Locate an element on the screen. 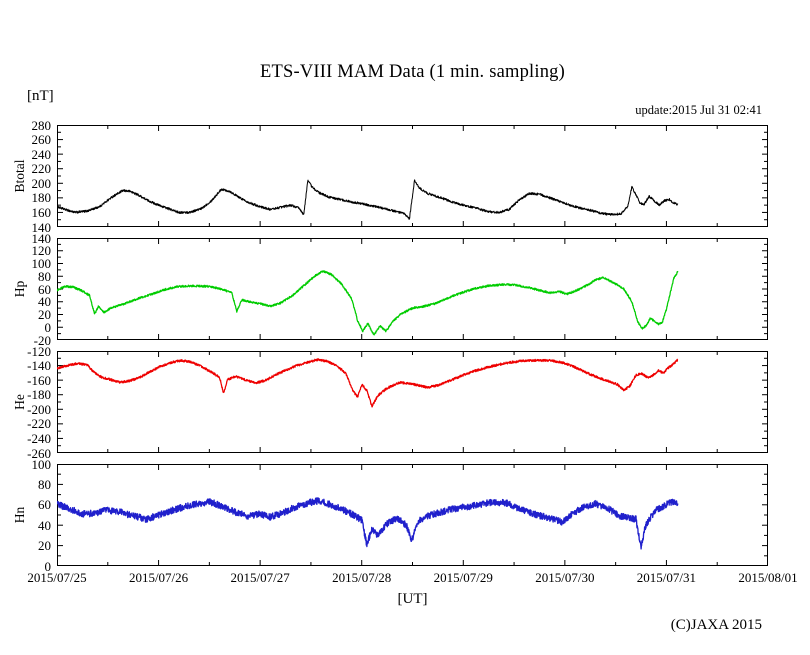  ytick-label: -240 is located at coordinates (39, 438).